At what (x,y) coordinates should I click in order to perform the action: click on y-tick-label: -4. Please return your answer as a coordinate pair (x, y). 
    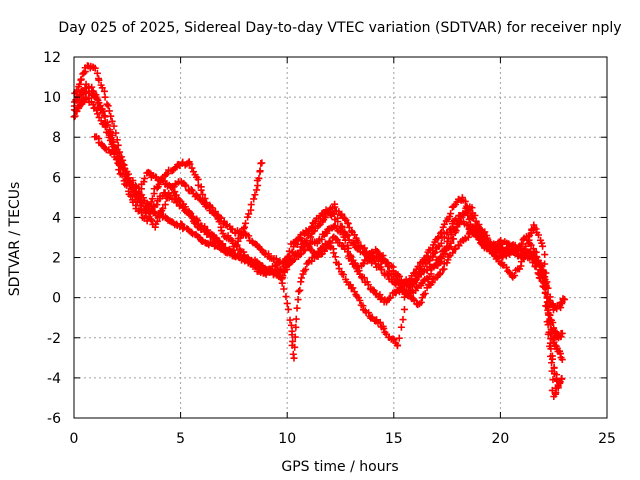
    Looking at the image, I should click on (54, 379).